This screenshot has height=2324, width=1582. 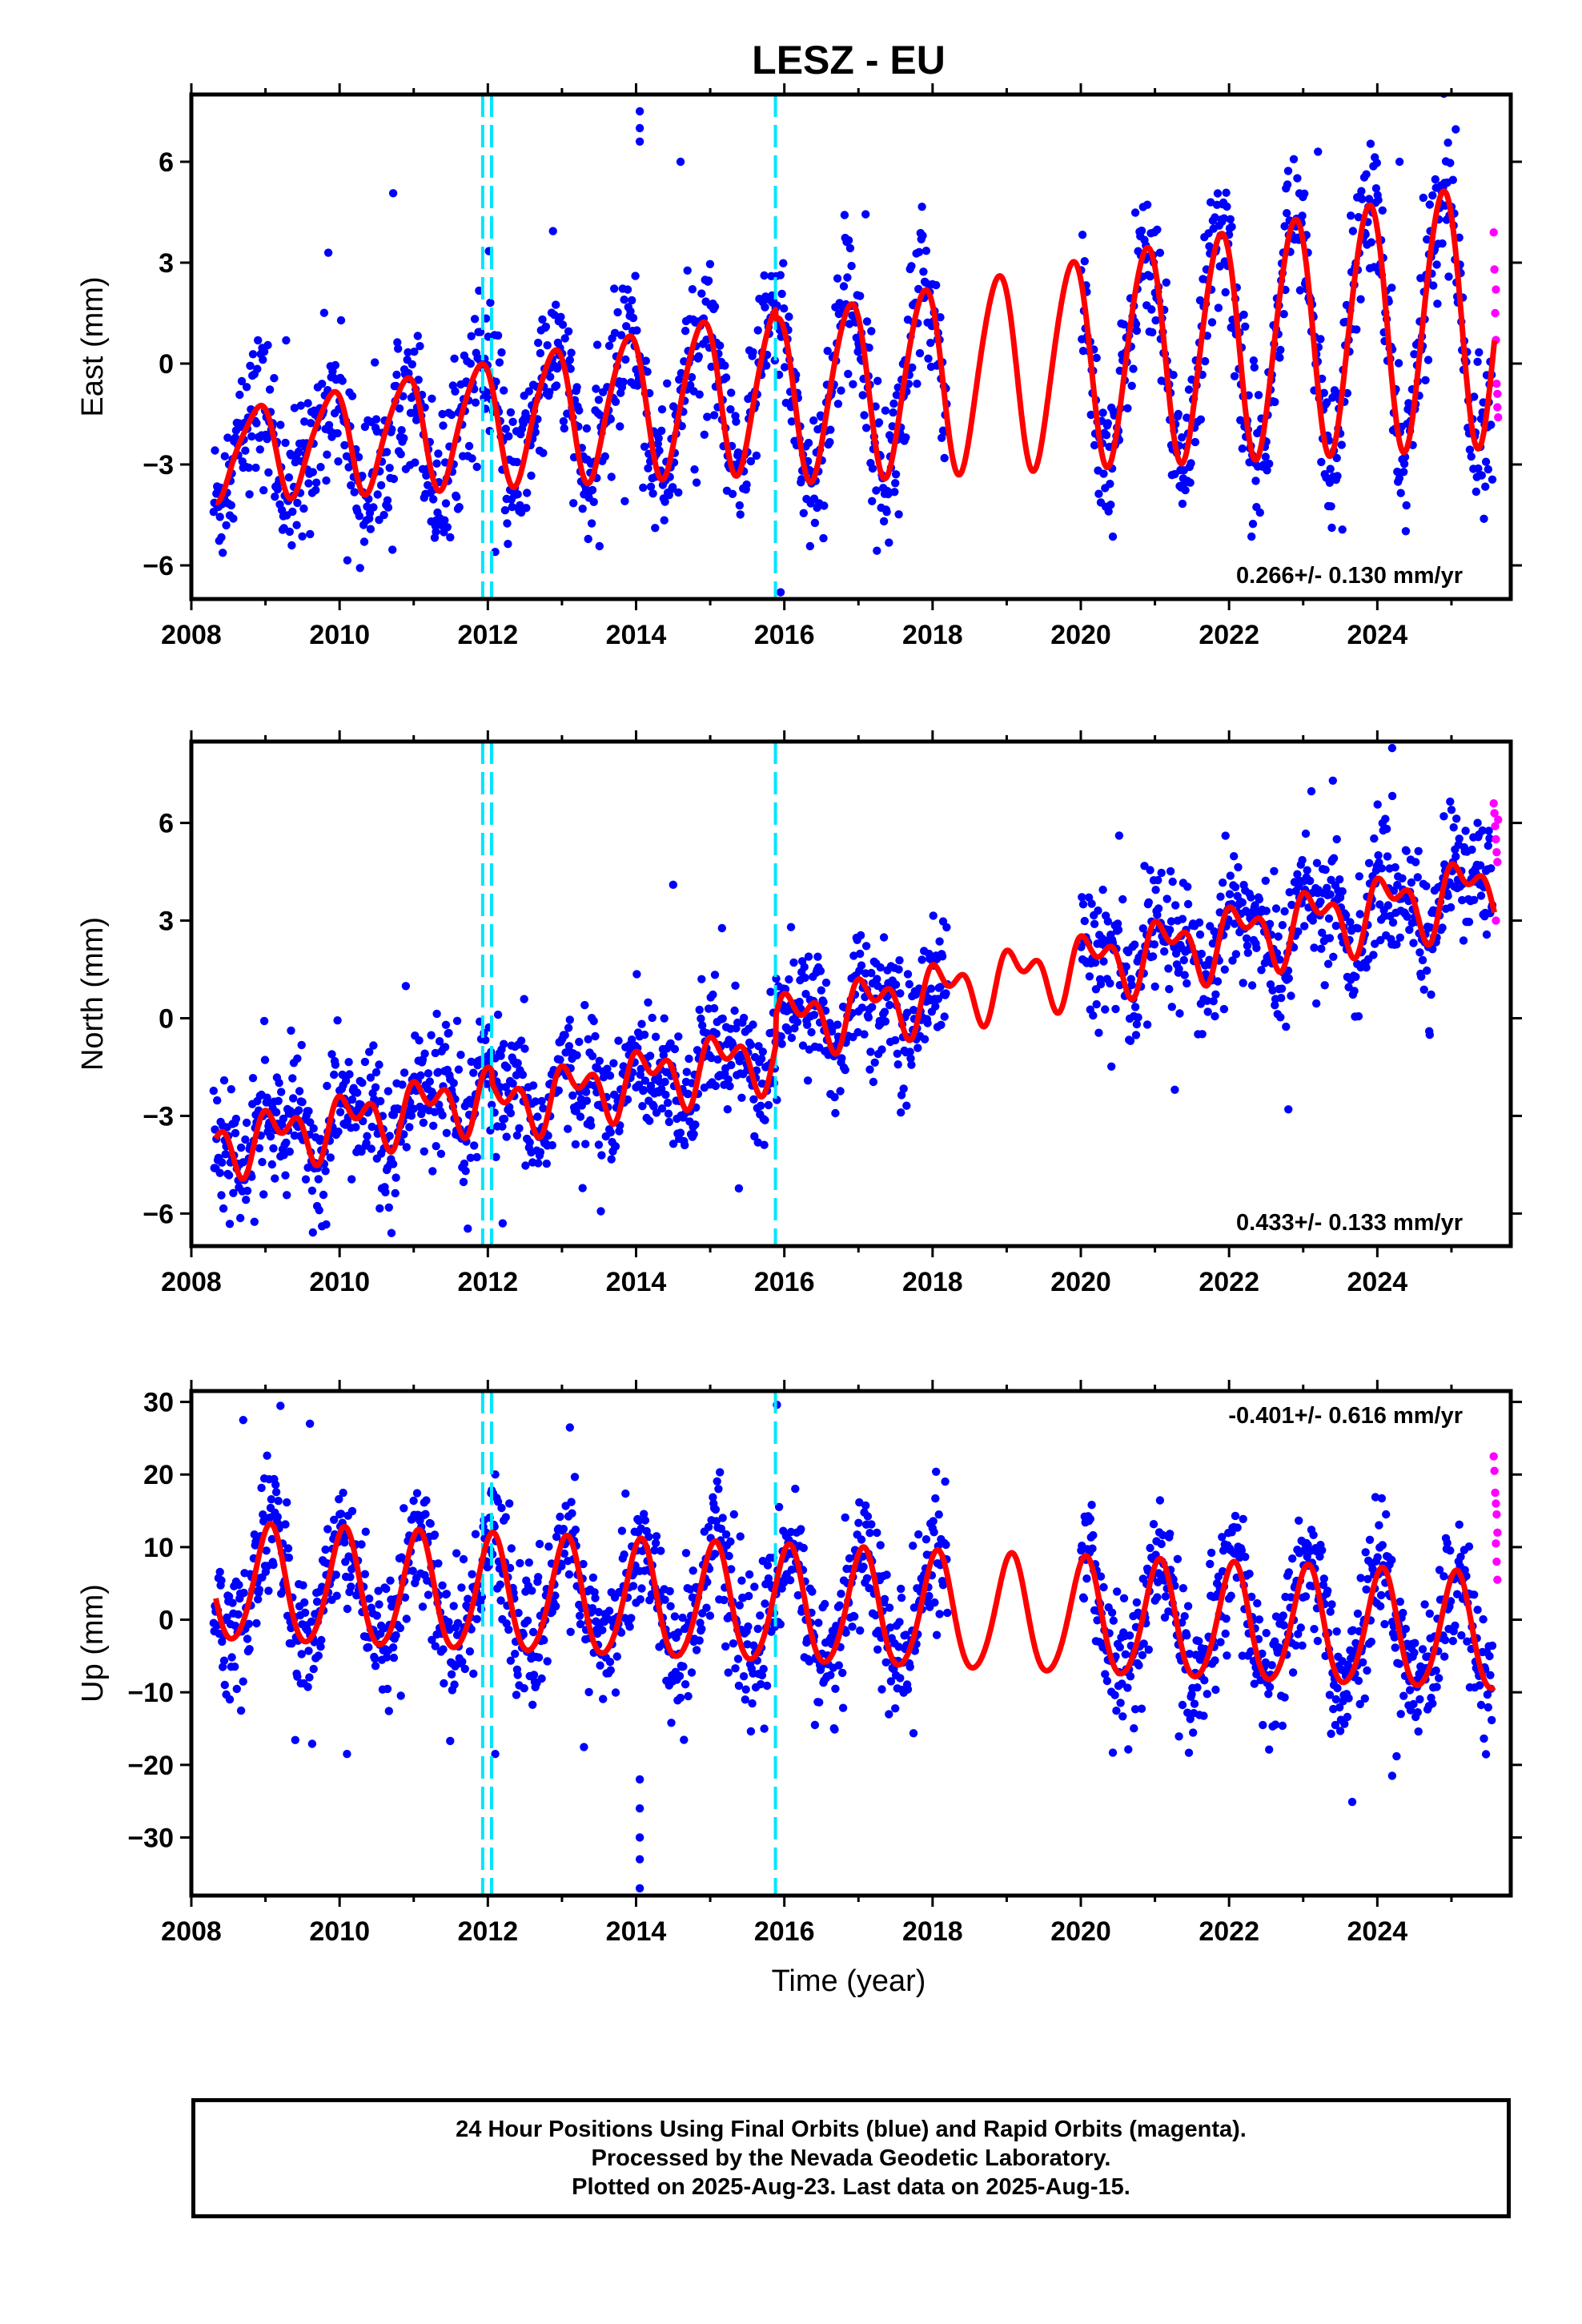 What do you see at coordinates (1378, 1282) in the screenshot?
I see `north-x-tick-label: 2024` at bounding box center [1378, 1282].